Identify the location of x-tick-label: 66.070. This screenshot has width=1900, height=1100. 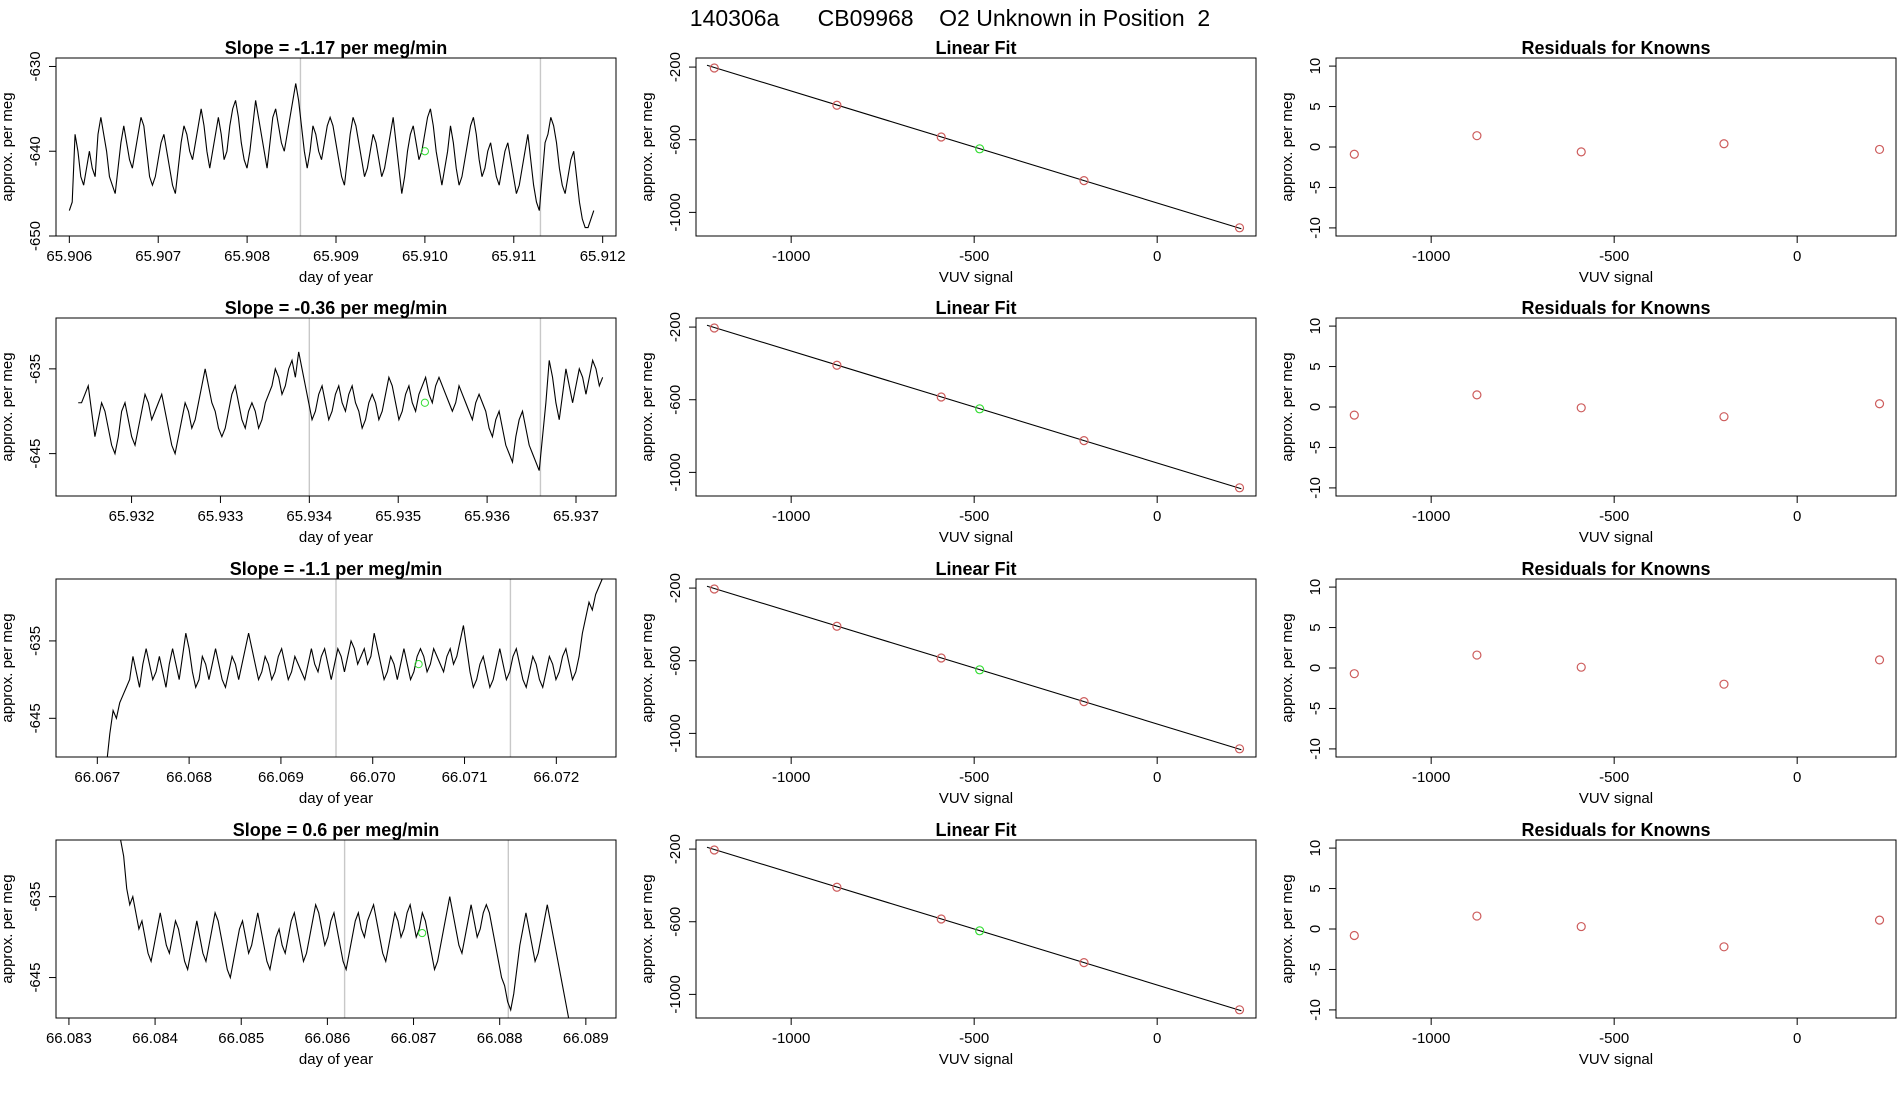
(373, 777).